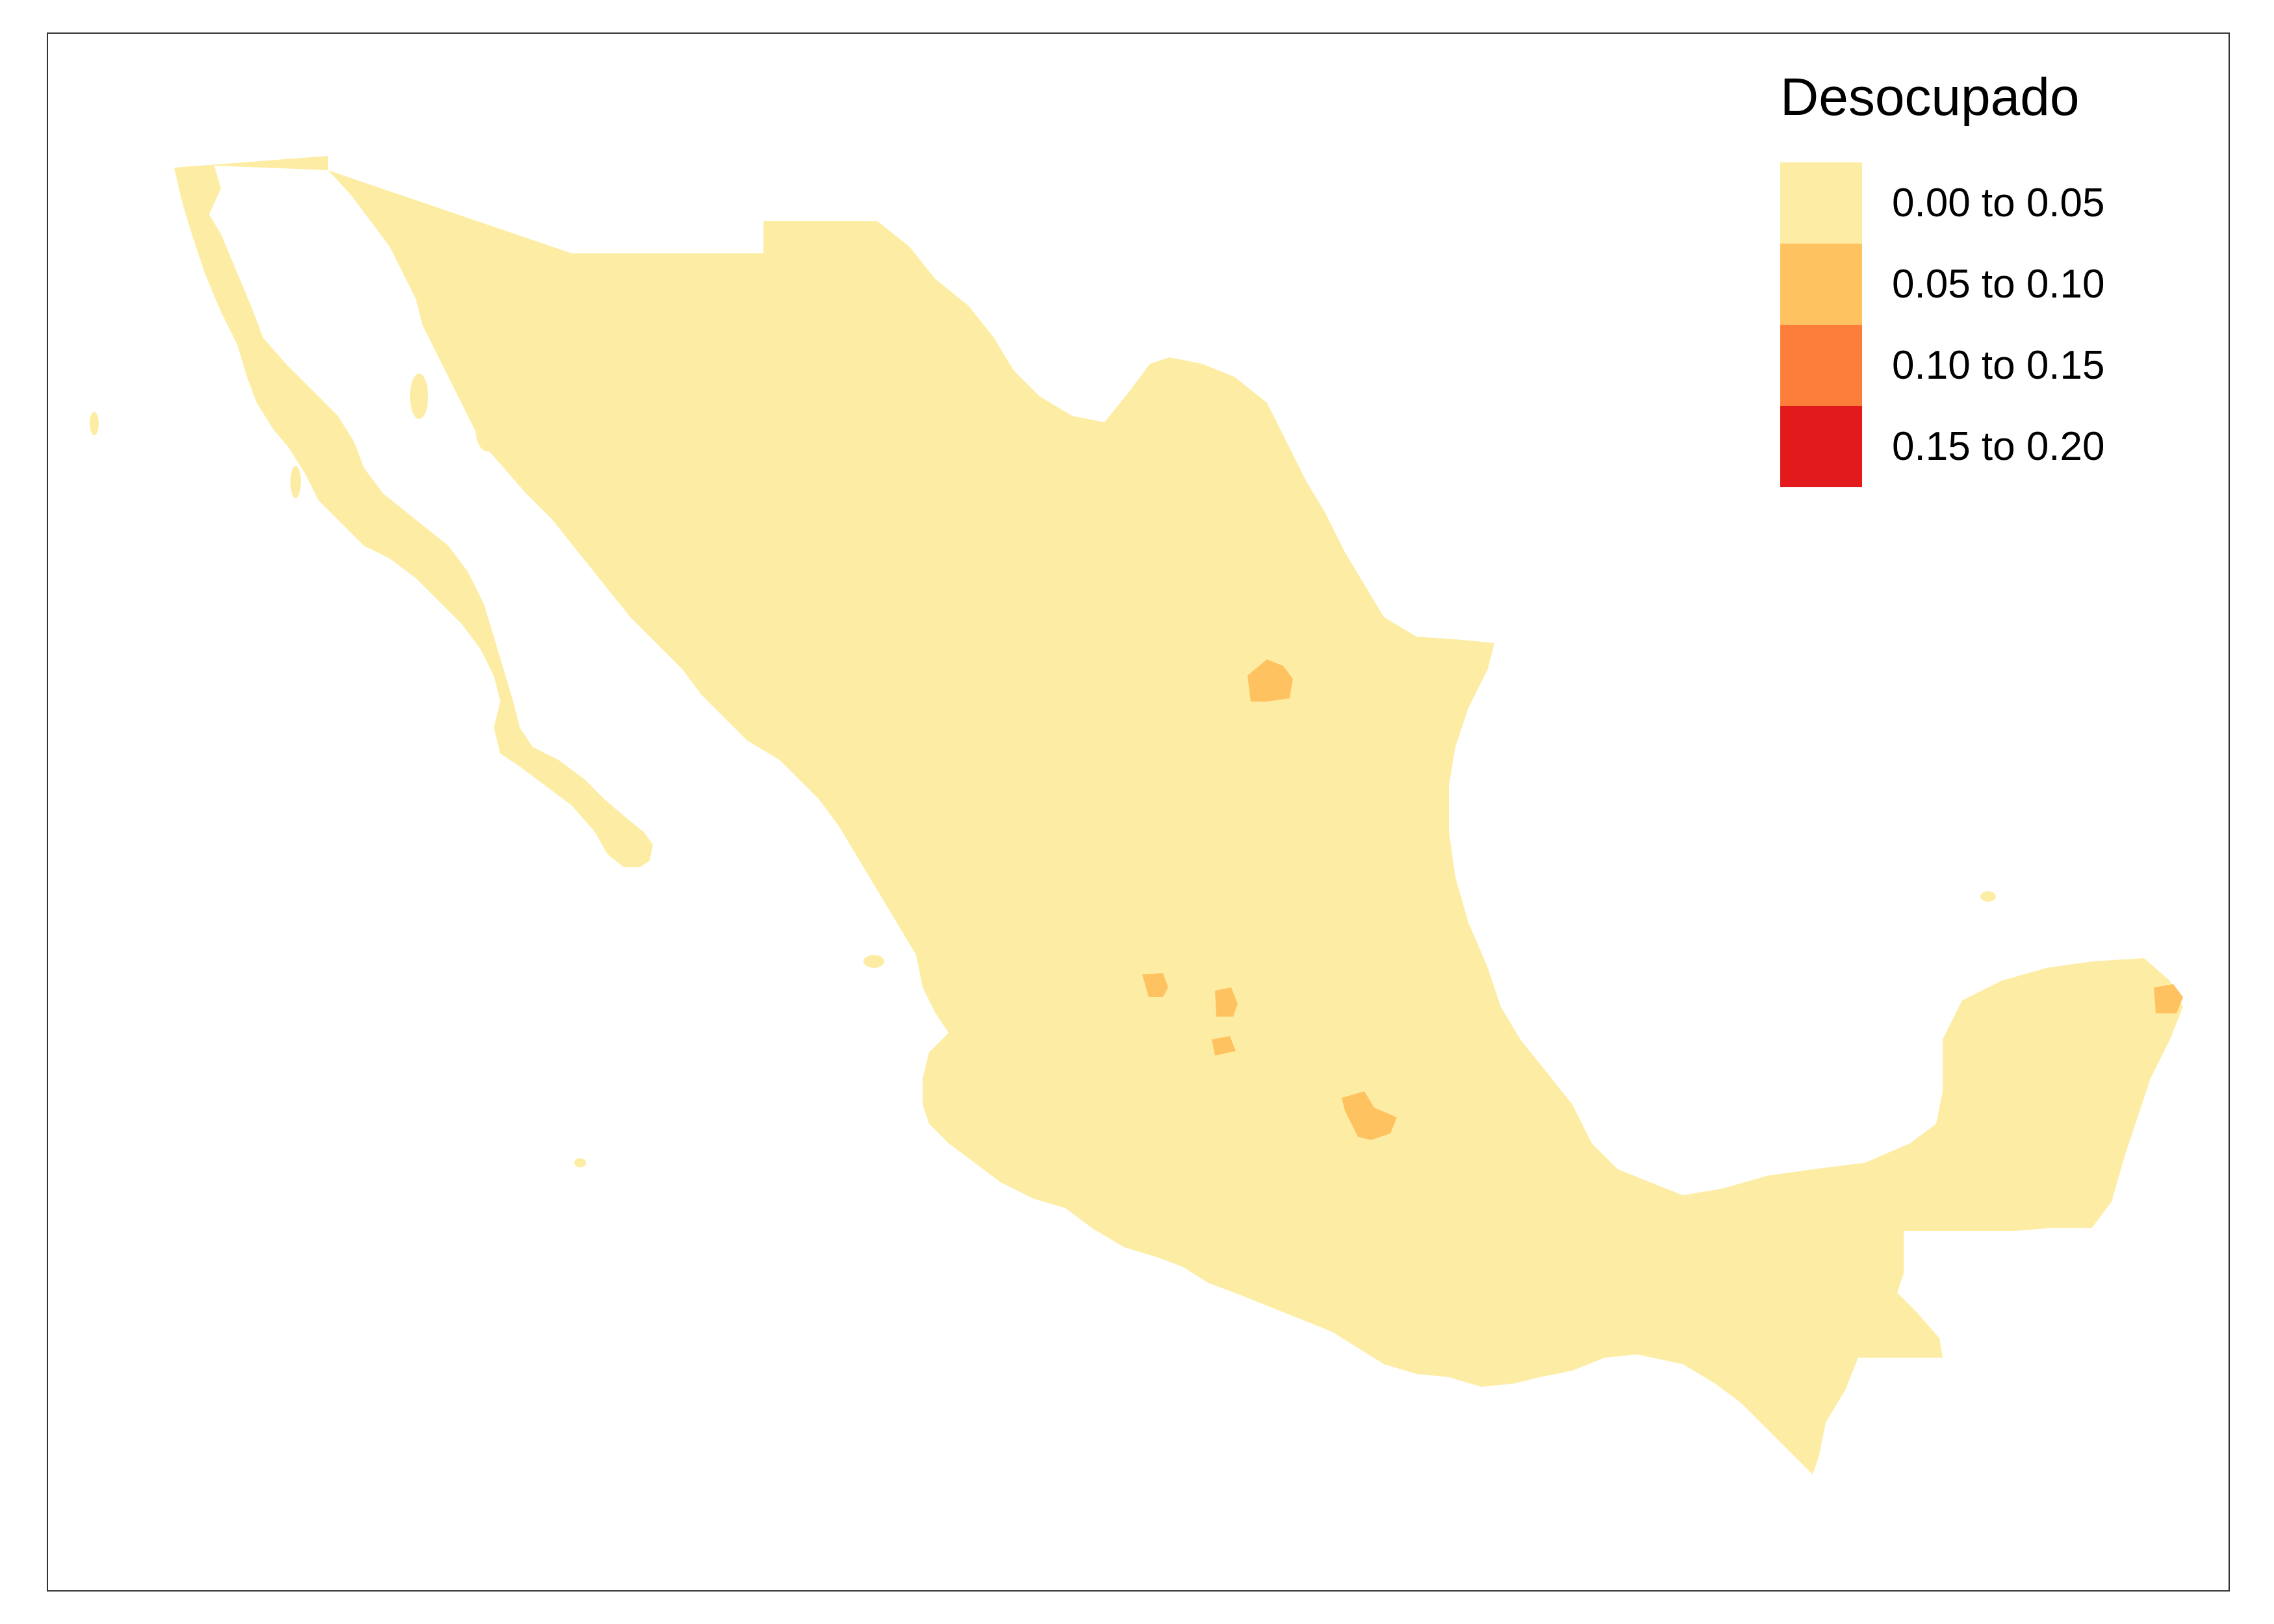 This screenshot has height=1624, width=2274. Describe the element at coordinates (1998, 203) in the screenshot. I see `legend-label: 0.00 to 0.05` at that location.